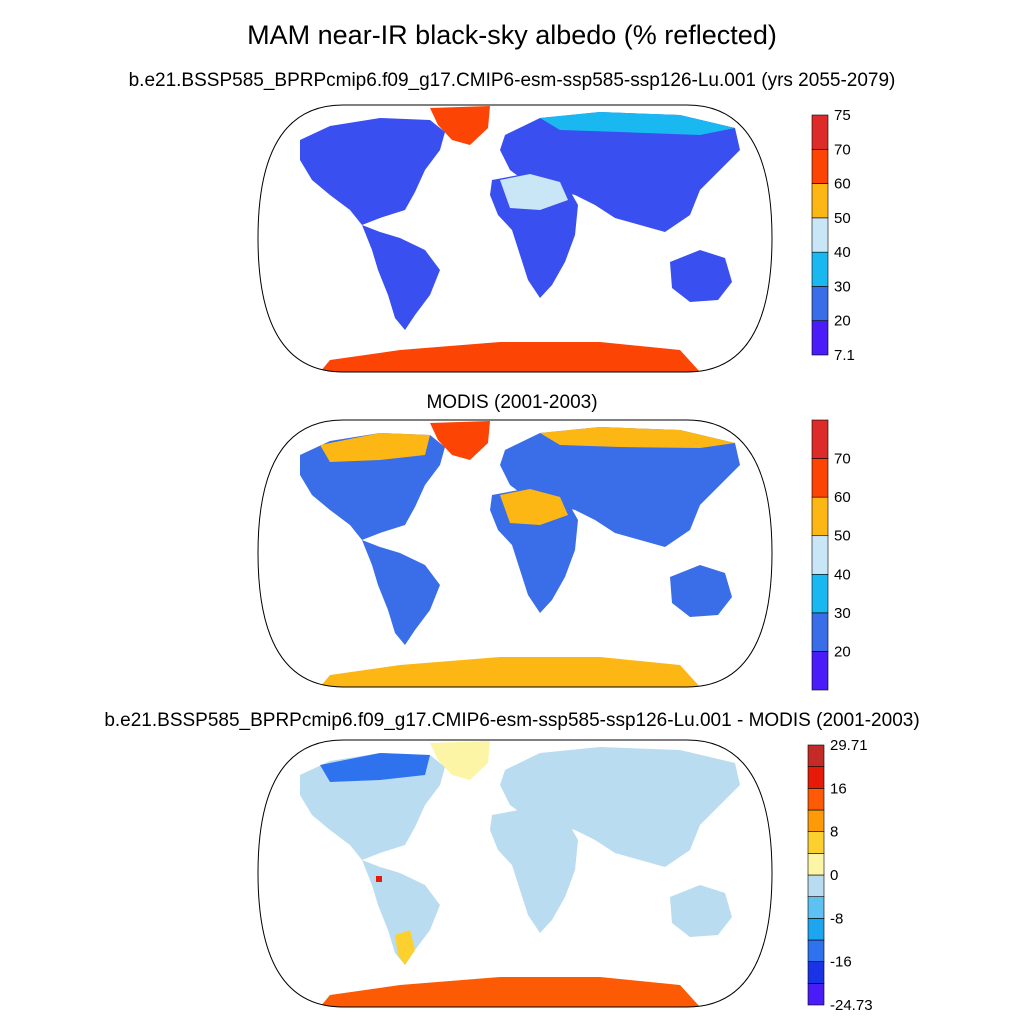 The image size is (1024, 1024). Describe the element at coordinates (842, 115) in the screenshot. I see `colorbar-label: 75` at that location.